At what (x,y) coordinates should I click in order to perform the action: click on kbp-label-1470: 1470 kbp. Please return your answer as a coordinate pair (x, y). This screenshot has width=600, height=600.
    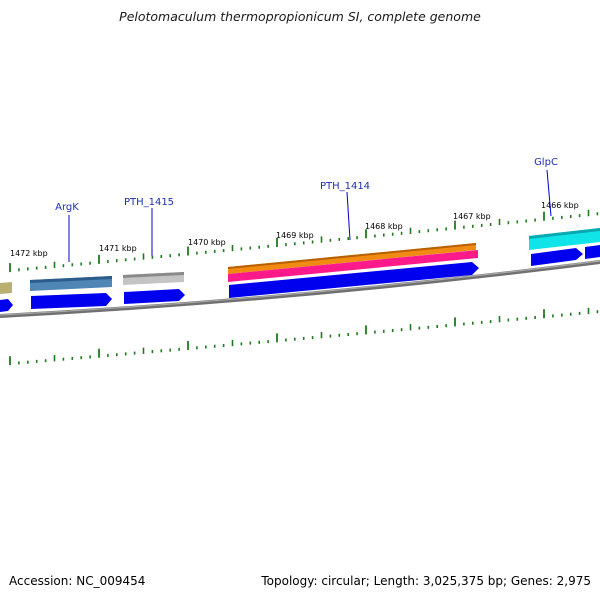
    Looking at the image, I should click on (207, 242).